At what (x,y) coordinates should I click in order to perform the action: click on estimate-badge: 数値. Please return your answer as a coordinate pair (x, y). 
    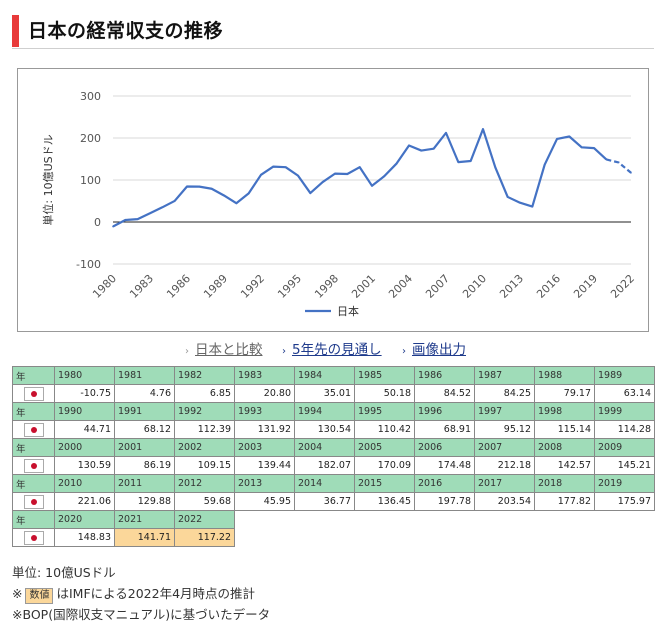
    Looking at the image, I should click on (39, 596).